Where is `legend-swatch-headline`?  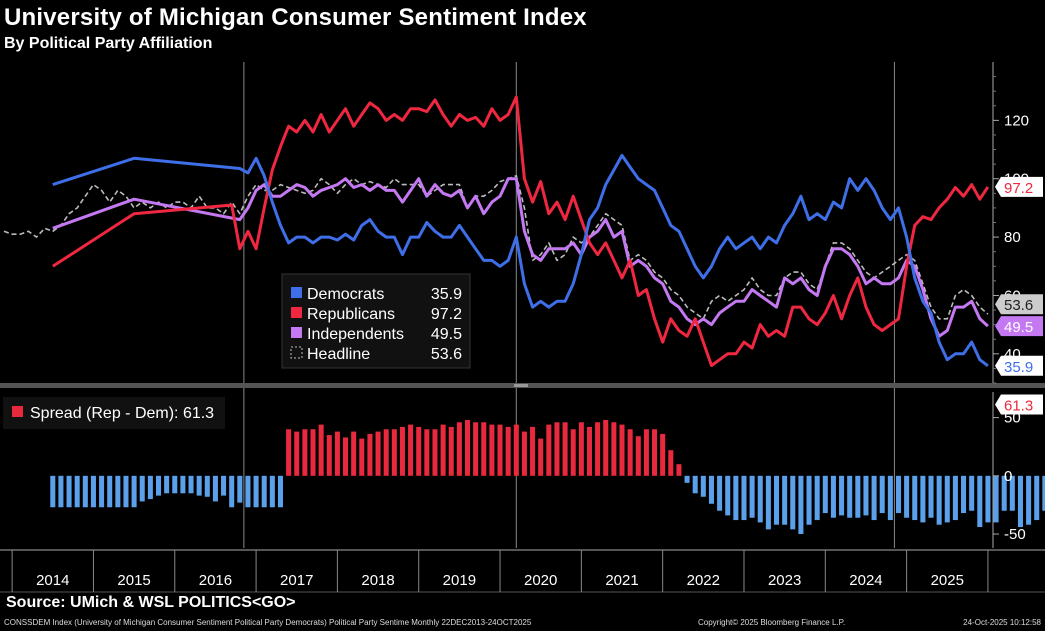 legend-swatch-headline is located at coordinates (296, 352).